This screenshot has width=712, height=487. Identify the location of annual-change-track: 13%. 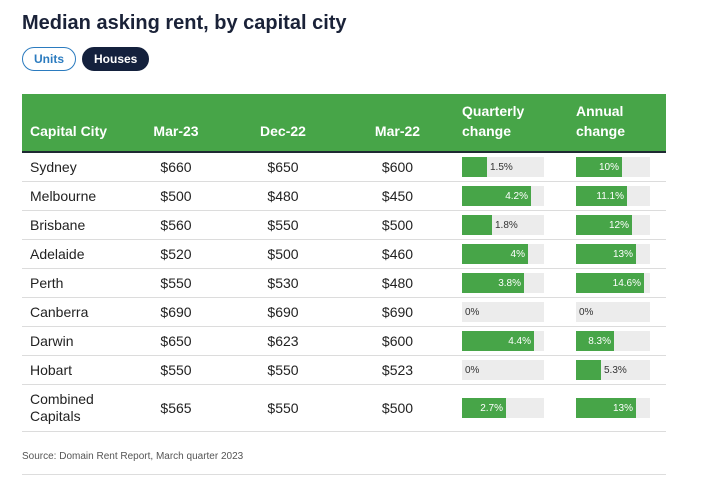
(613, 408).